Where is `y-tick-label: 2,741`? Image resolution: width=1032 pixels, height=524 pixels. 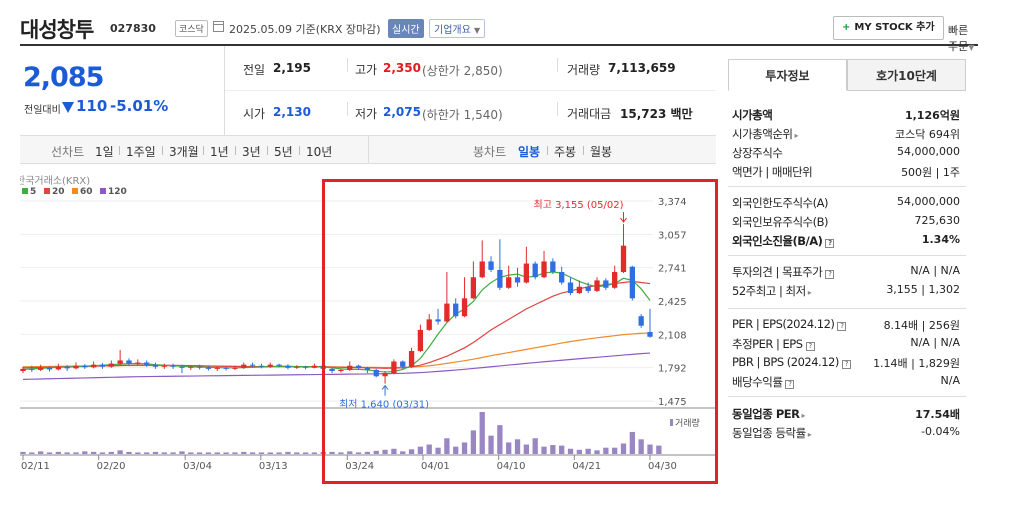 y-tick-label: 2,741 is located at coordinates (672, 269).